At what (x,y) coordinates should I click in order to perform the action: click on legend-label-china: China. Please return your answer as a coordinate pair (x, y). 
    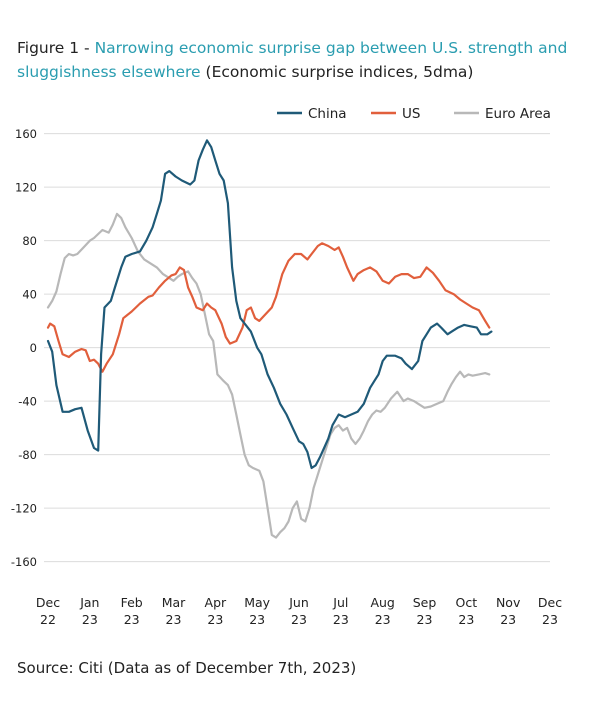
    Looking at the image, I should click on (327, 114).